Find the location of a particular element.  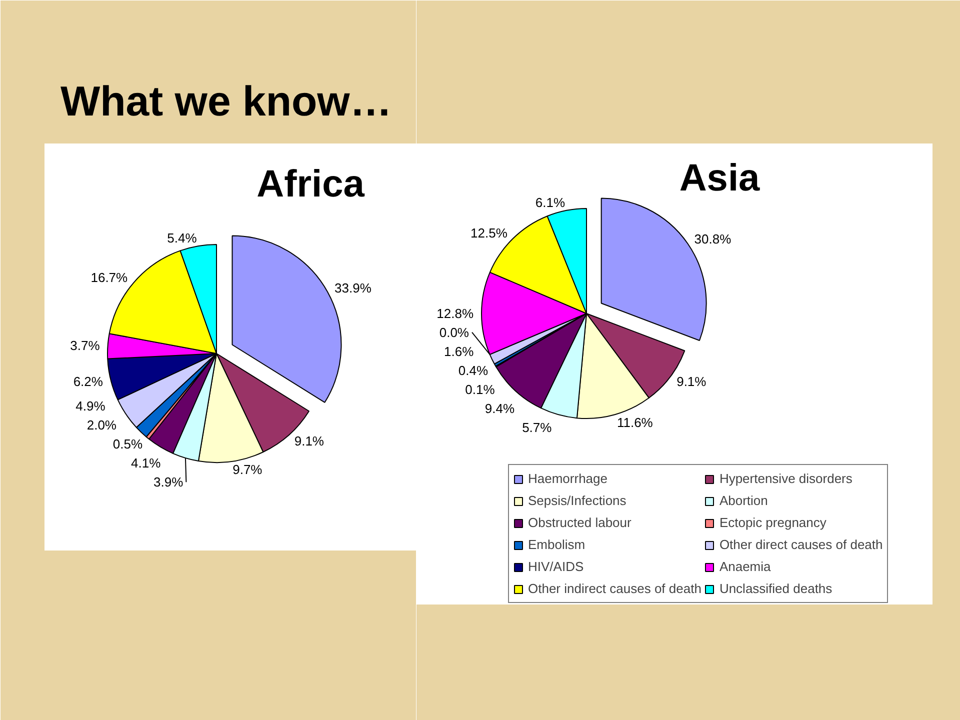

data-label: 0.1% is located at coordinates (480, 389).